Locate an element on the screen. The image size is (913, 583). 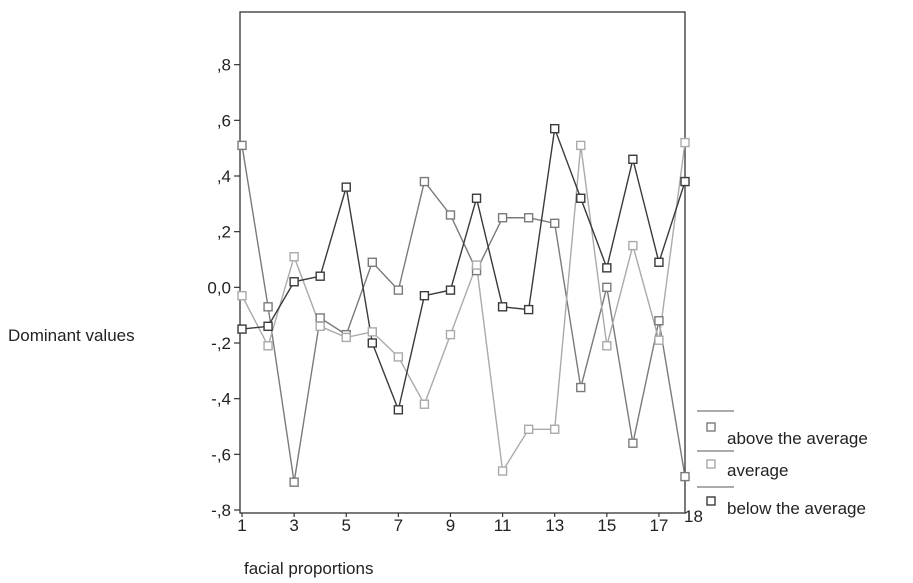
y-tick-label: -,2 is located at coordinates (221, 343).